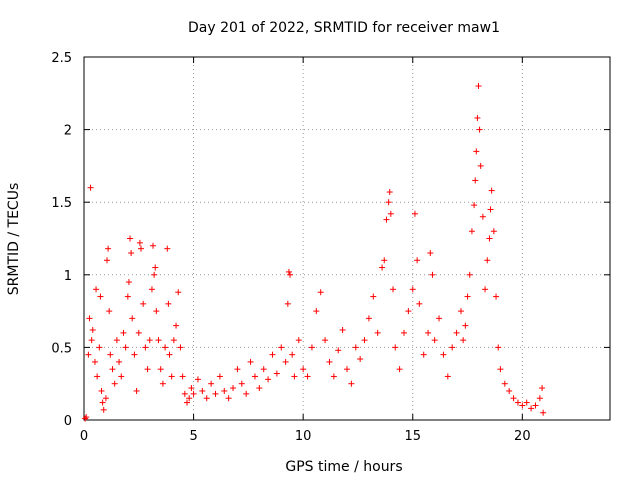  What do you see at coordinates (61, 348) in the screenshot?
I see `y-tick-label: 0.5` at bounding box center [61, 348].